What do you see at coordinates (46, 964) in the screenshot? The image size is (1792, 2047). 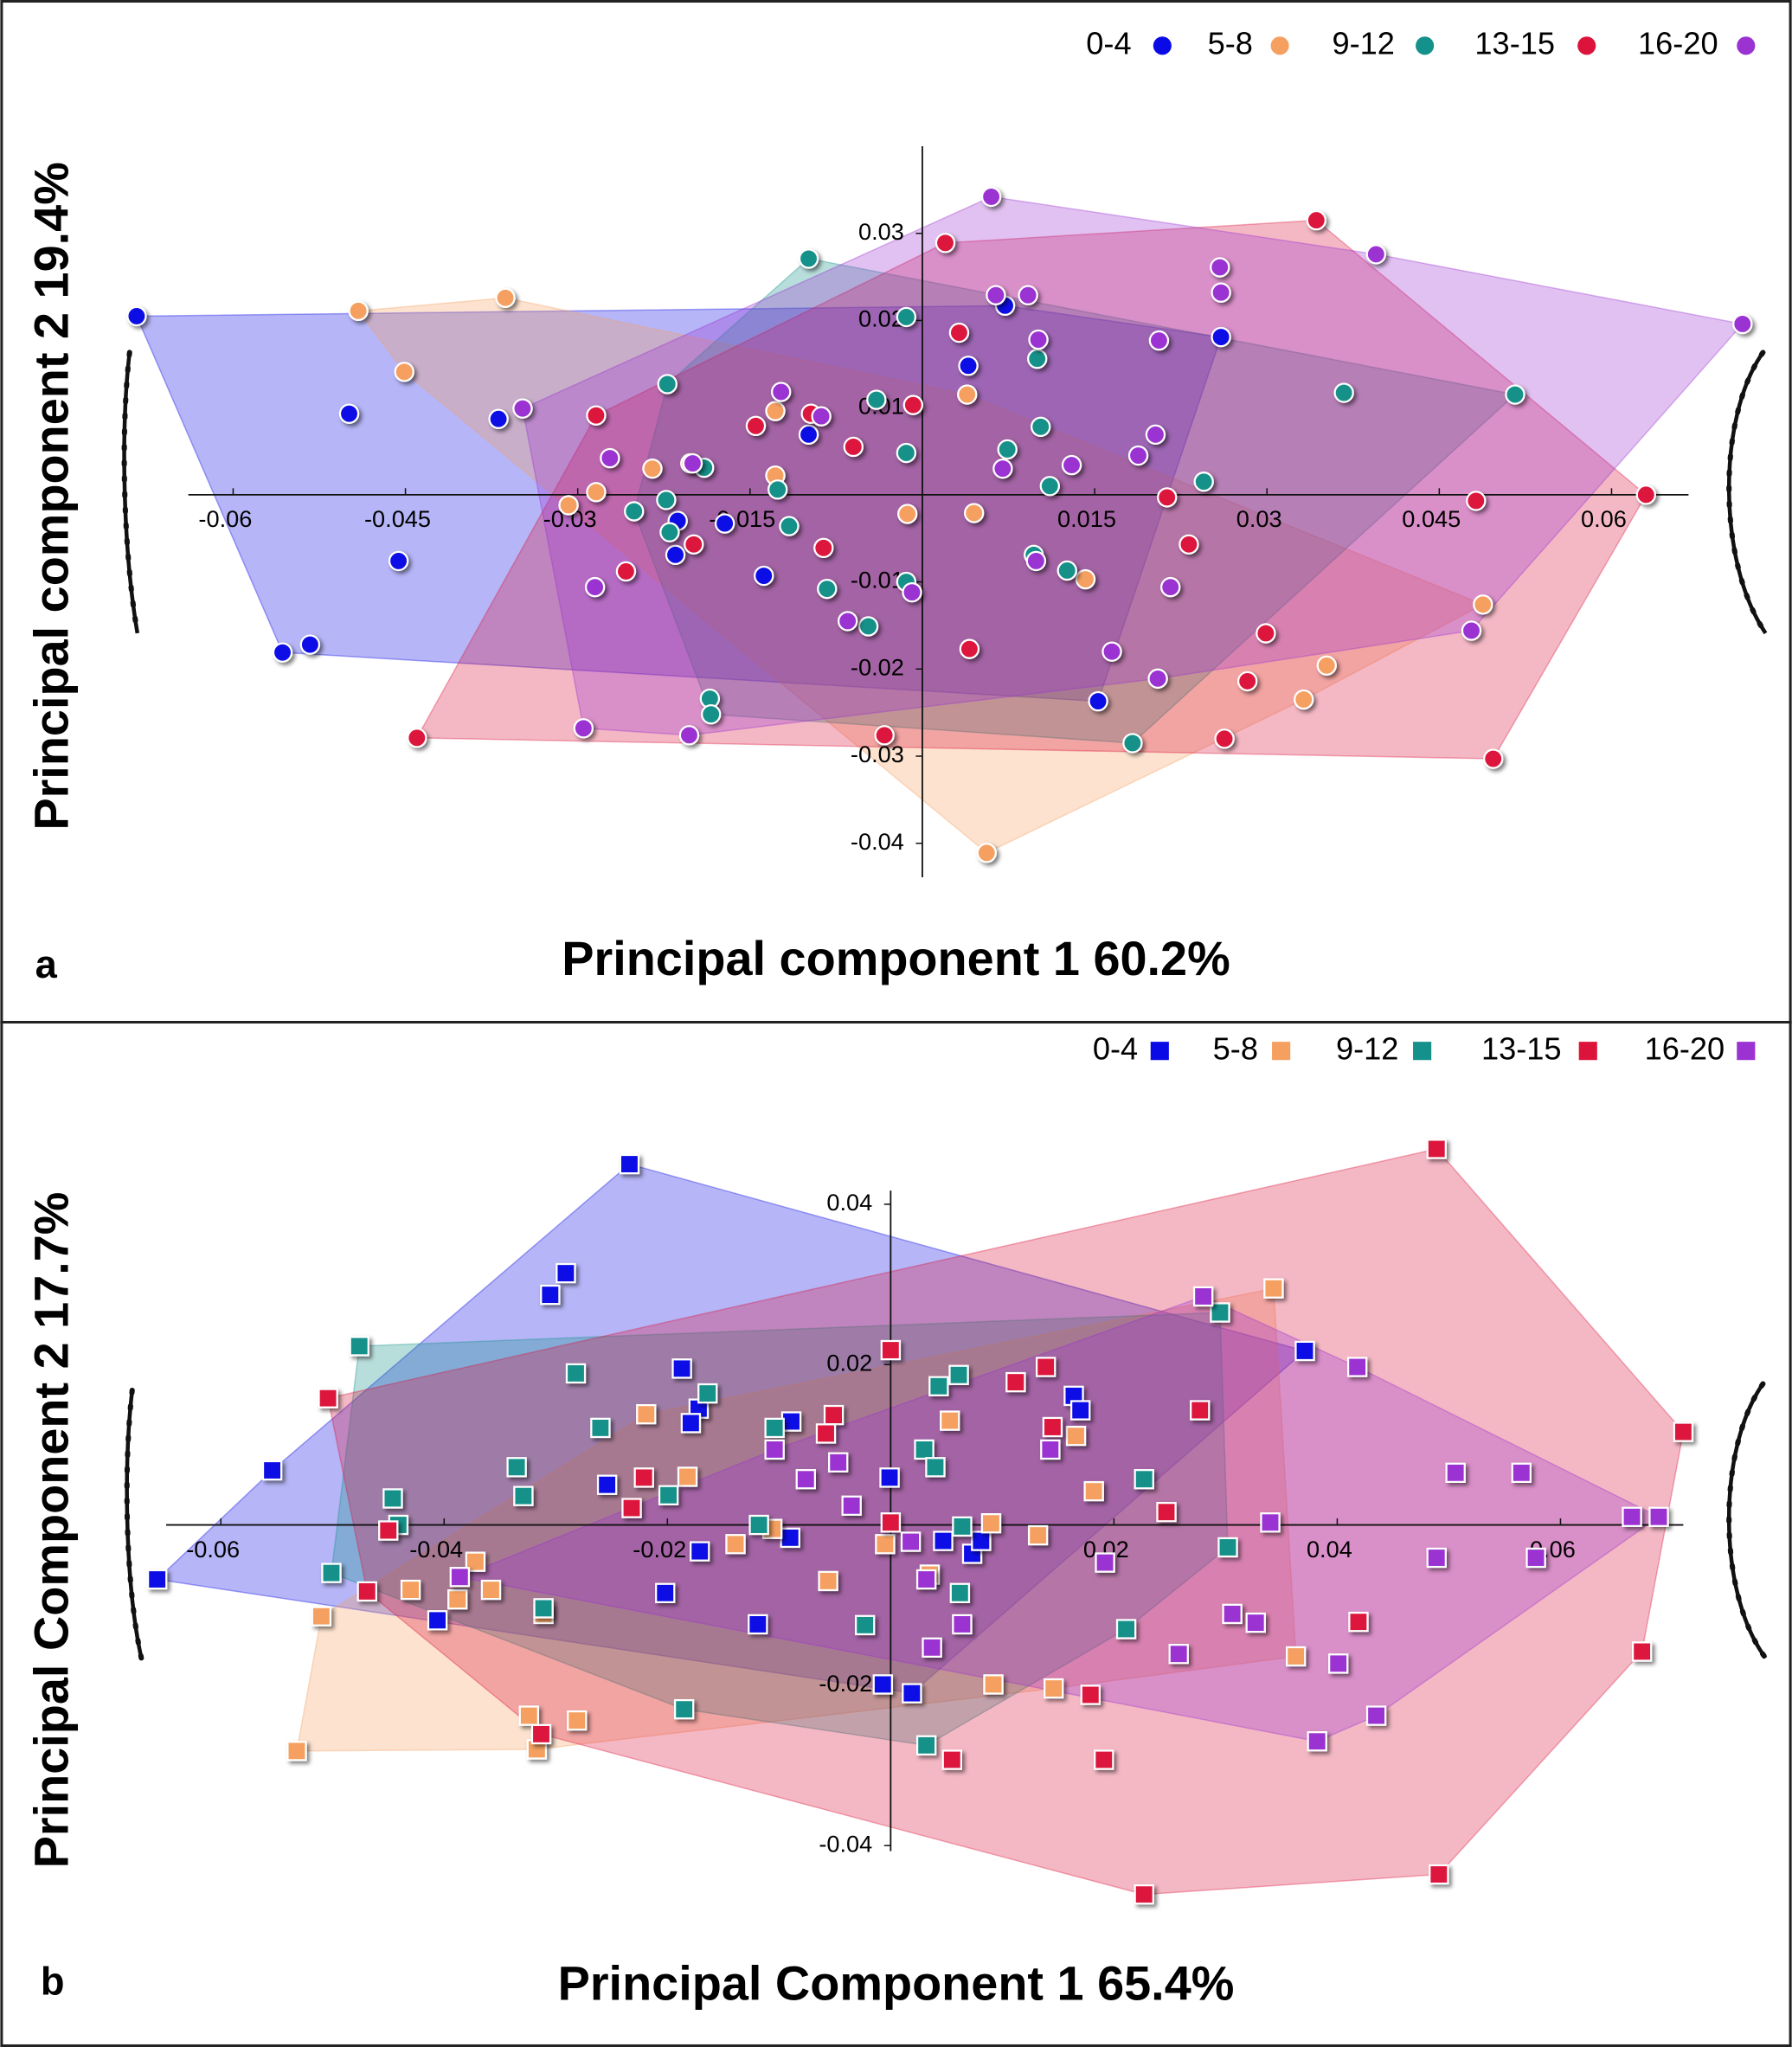 I see `panel-label: a` at bounding box center [46, 964].